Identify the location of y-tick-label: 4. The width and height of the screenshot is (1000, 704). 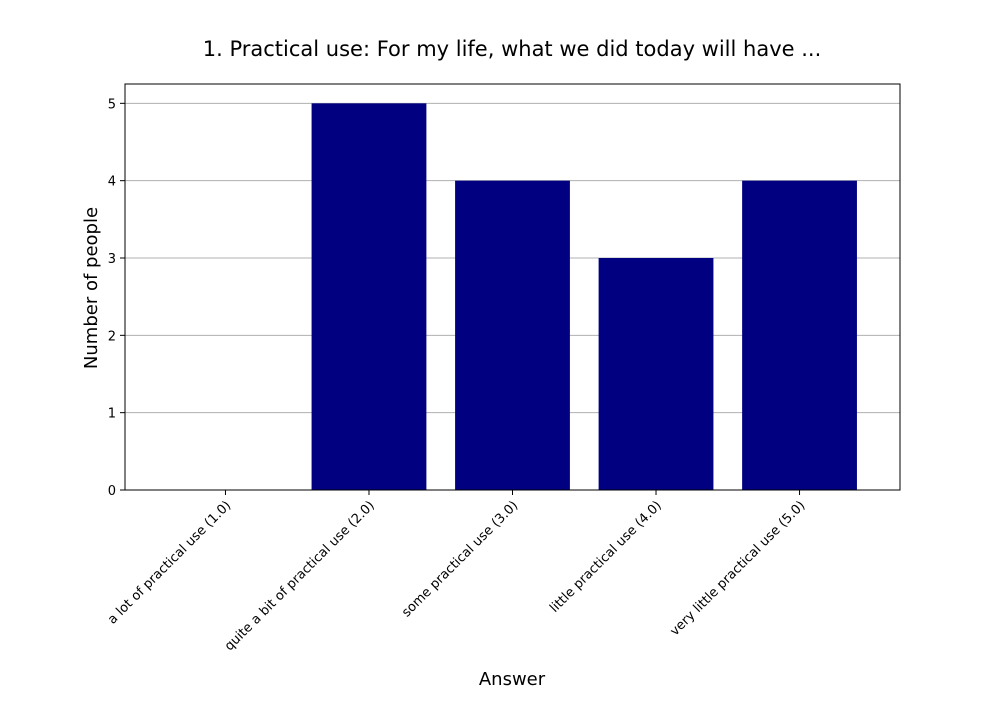
(112, 182).